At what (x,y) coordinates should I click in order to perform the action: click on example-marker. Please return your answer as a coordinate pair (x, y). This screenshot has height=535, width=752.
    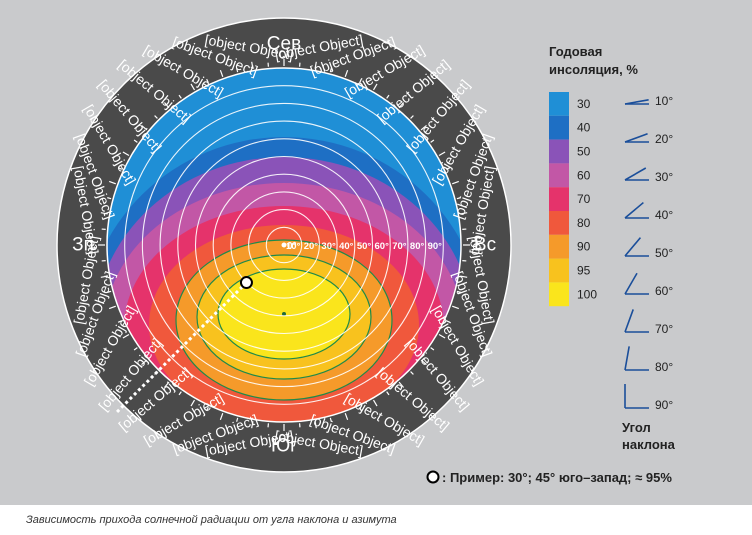
    Looking at the image, I should click on (246, 283).